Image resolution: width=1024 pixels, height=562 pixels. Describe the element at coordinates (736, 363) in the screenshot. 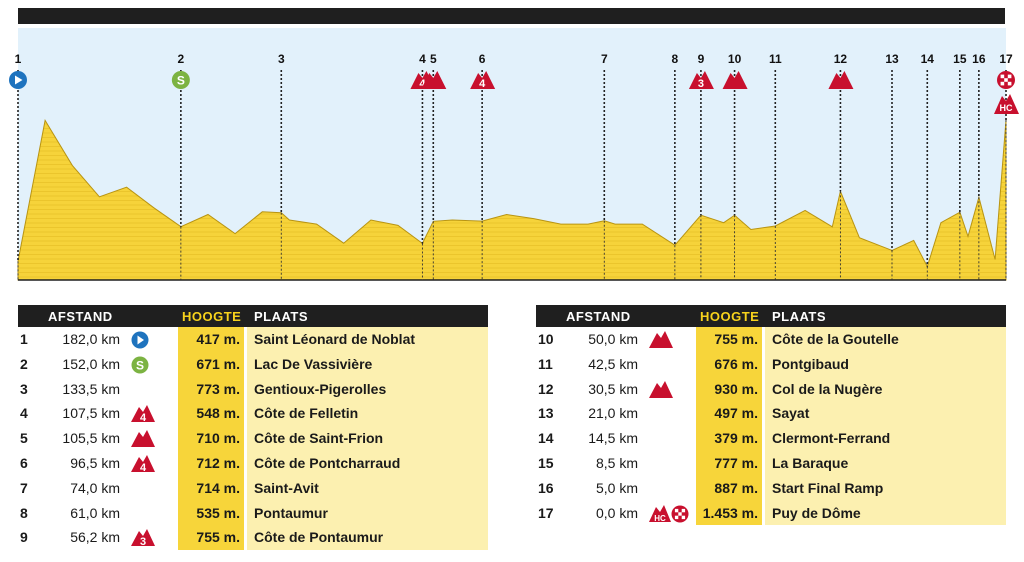

I see `row-hoogte: 676 m.` at that location.